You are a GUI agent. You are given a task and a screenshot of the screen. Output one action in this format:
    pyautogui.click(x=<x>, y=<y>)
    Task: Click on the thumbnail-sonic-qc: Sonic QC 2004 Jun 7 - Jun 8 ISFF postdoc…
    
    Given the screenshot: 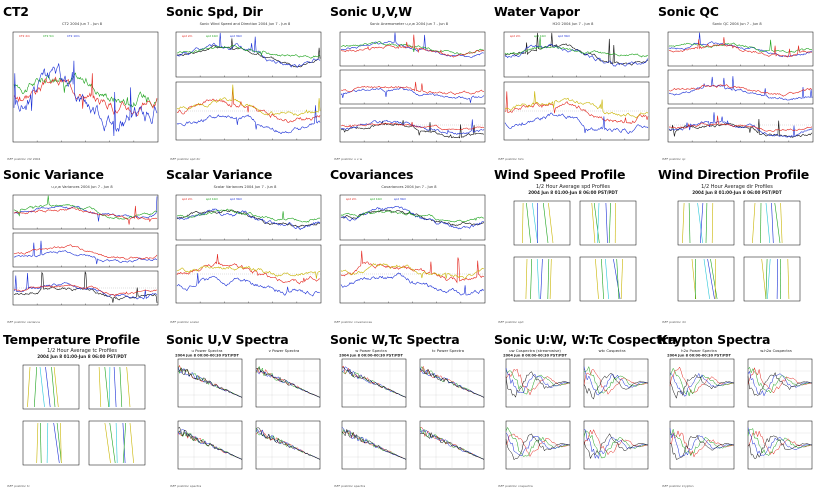 What is the action you would take?
    pyautogui.click(x=737, y=91)
    